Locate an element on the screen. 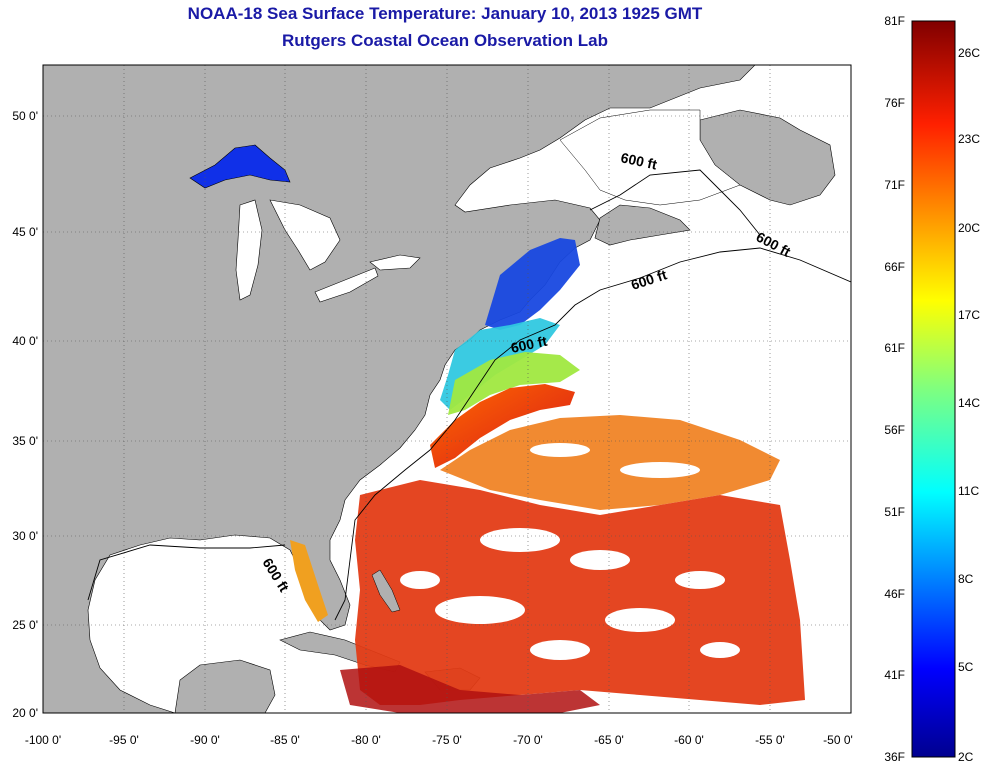 Image resolution: width=984 pixels, height=770 pixels. cloud-cover is located at coordinates (570, 551).